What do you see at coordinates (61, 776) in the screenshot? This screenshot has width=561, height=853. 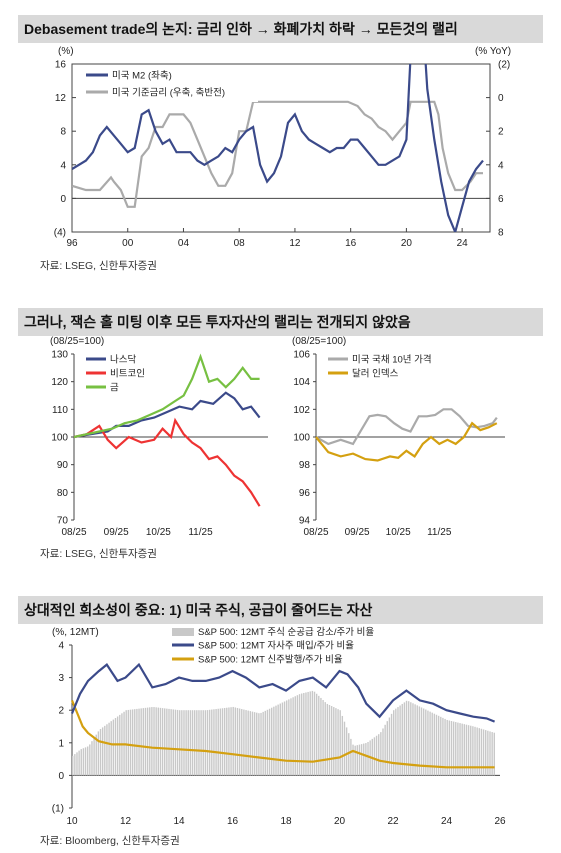 I see `chart3-y-tick-label: 0` at bounding box center [61, 776].